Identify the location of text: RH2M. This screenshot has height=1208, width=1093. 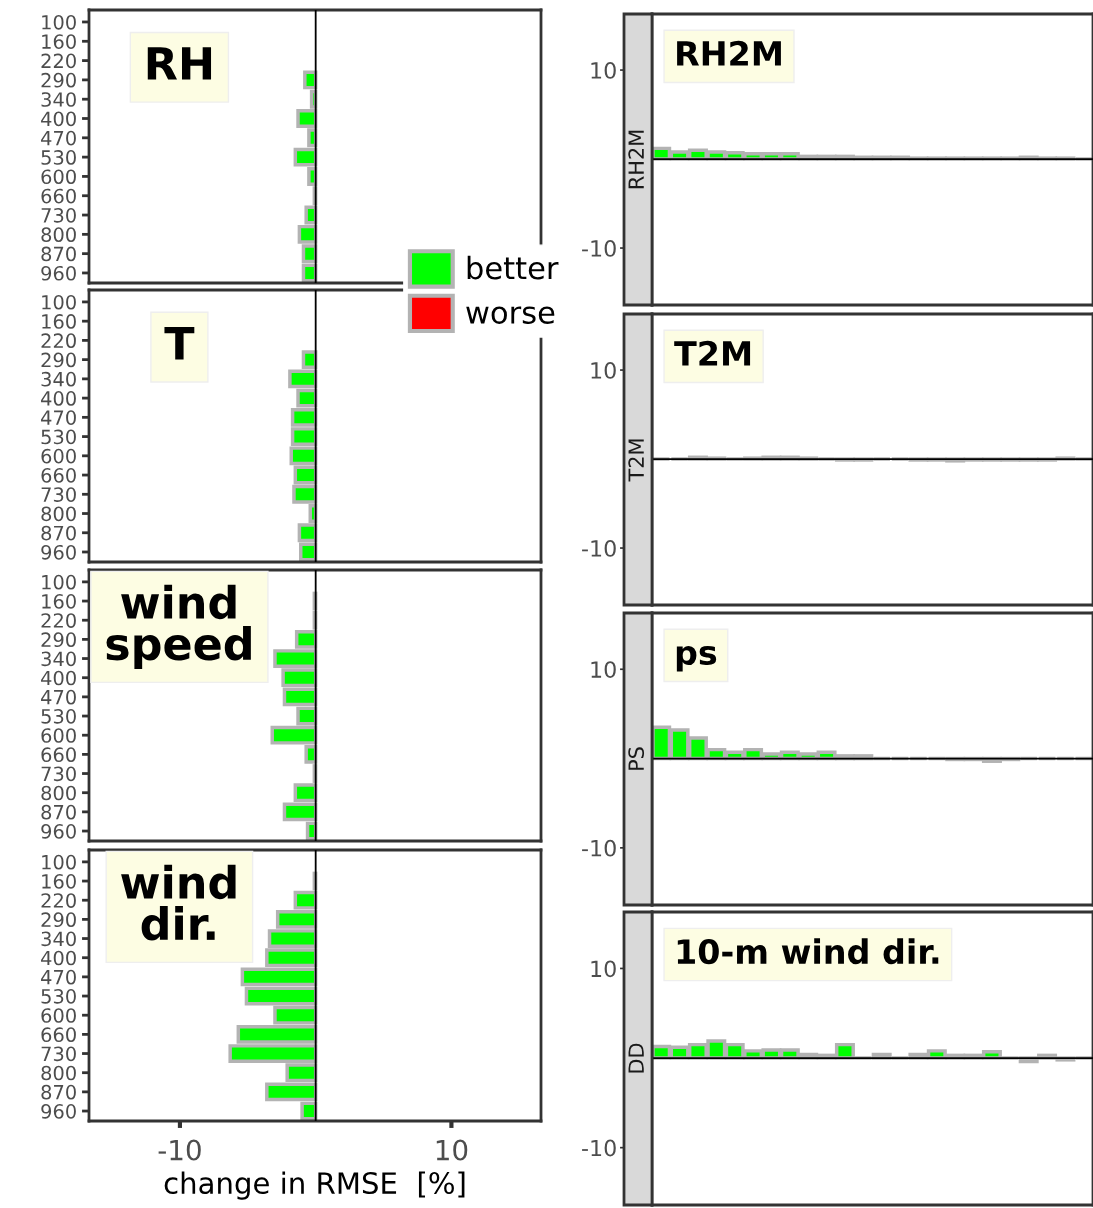
(729, 53).